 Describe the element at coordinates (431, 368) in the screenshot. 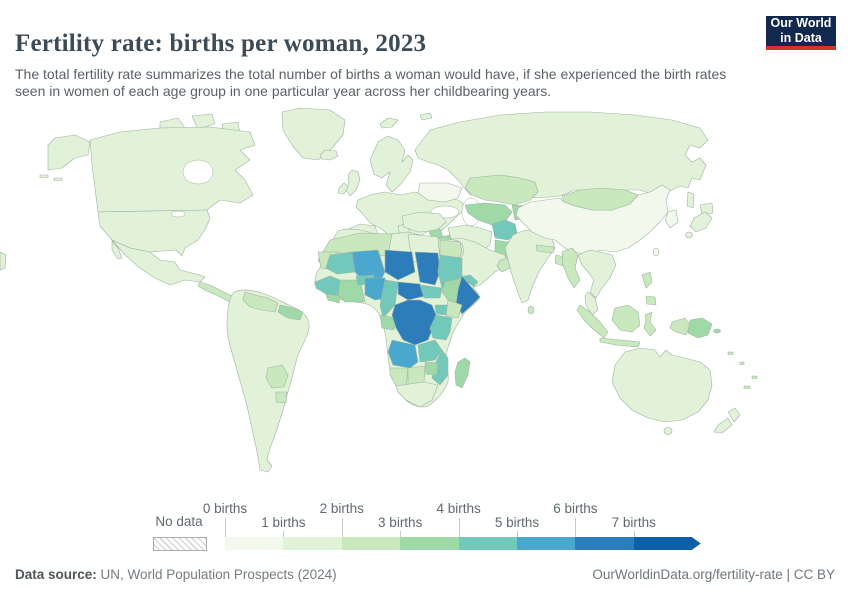

I see `region-zimbabwe` at that location.